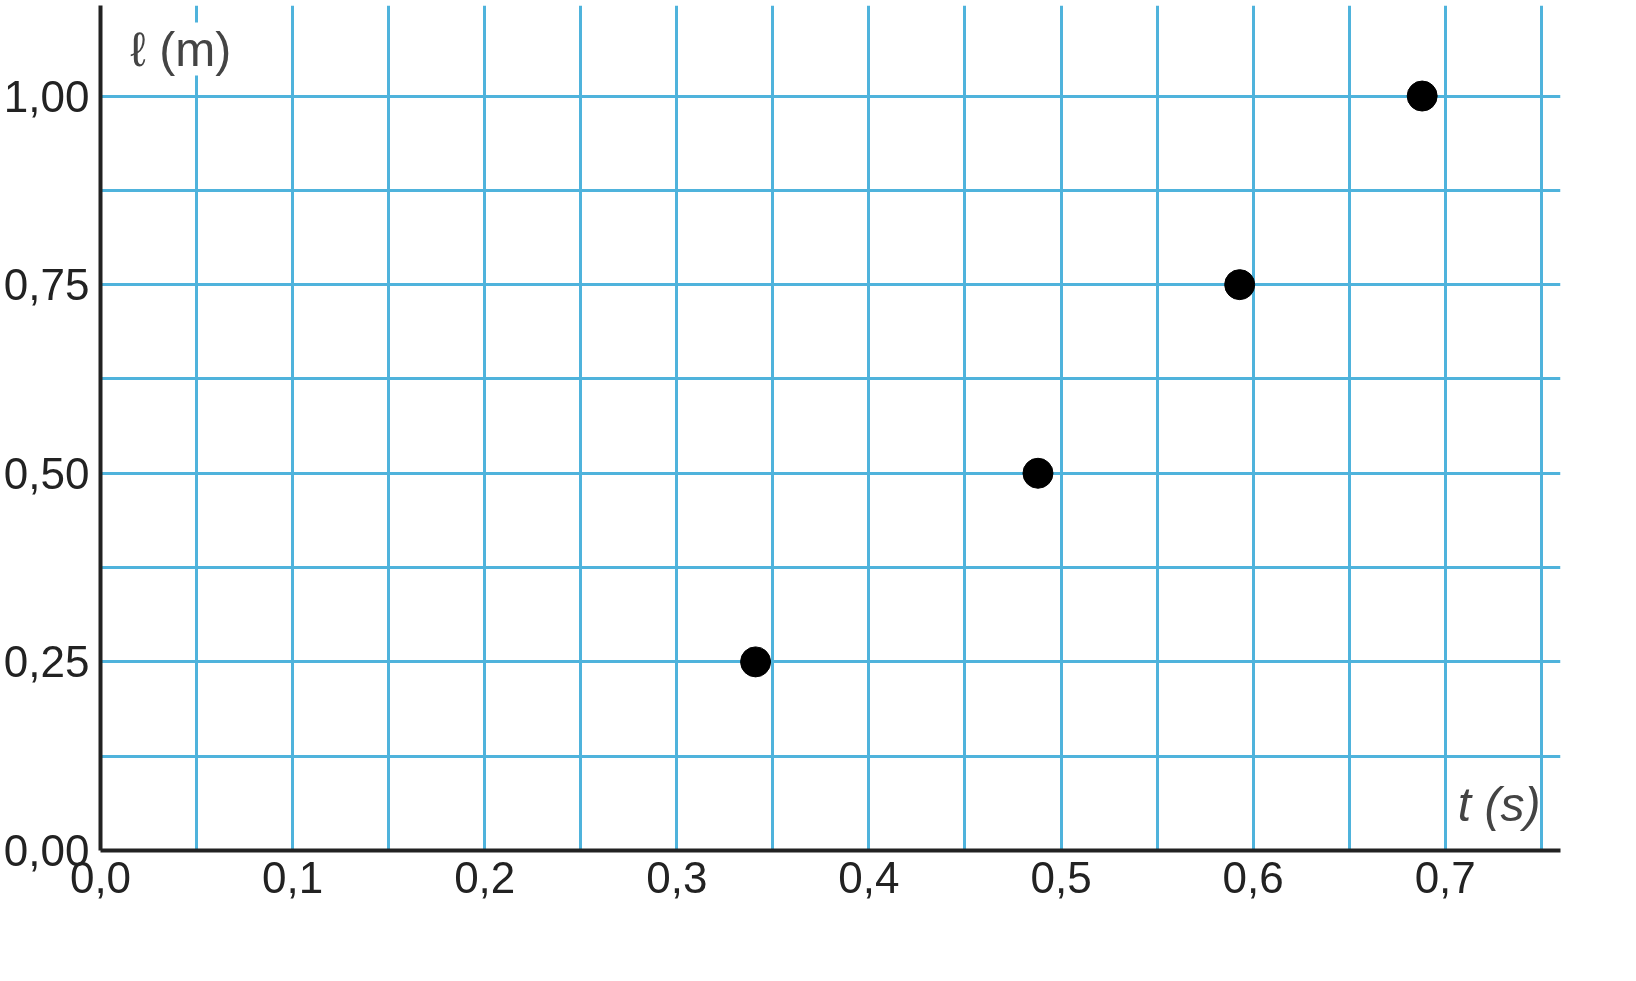 The height and width of the screenshot is (981, 1636). Describe the element at coordinates (46, 285) in the screenshot. I see `y-tick-label: 0,75` at that location.